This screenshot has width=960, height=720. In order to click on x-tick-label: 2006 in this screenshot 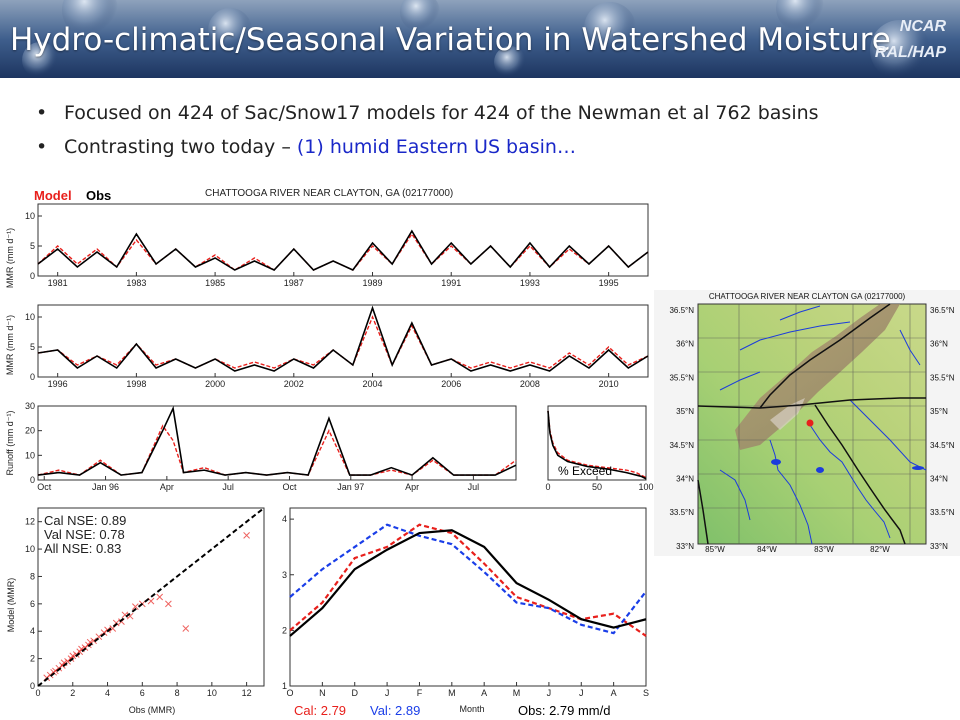, I will do `click(451, 384)`.